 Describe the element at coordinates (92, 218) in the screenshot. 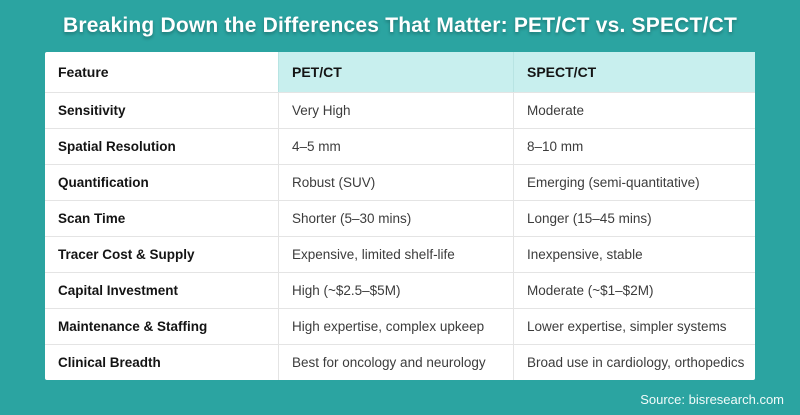

I see `feature-cell: Scan Time` at that location.